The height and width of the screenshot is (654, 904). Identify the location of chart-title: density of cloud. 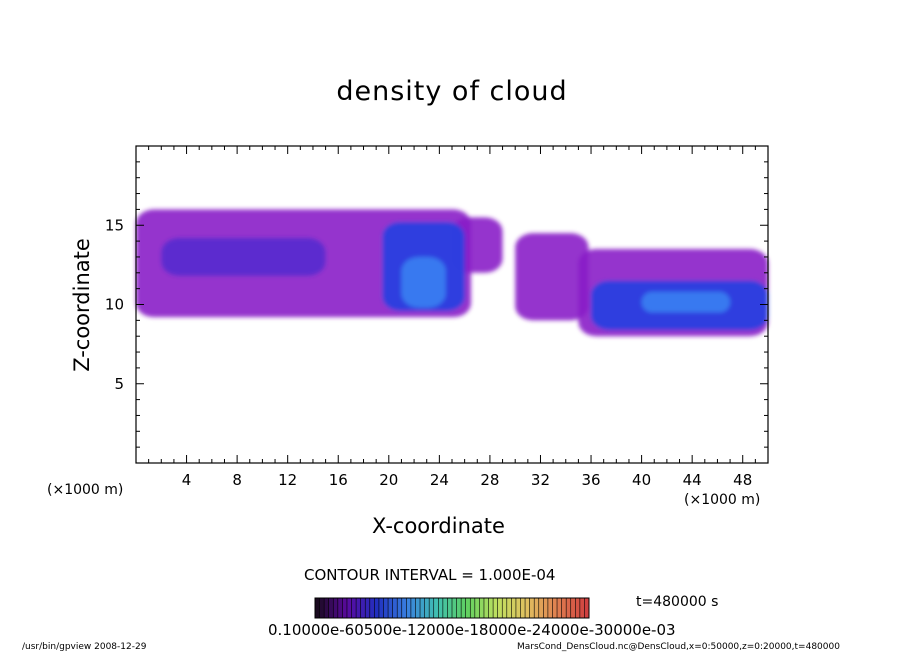
(452, 91).